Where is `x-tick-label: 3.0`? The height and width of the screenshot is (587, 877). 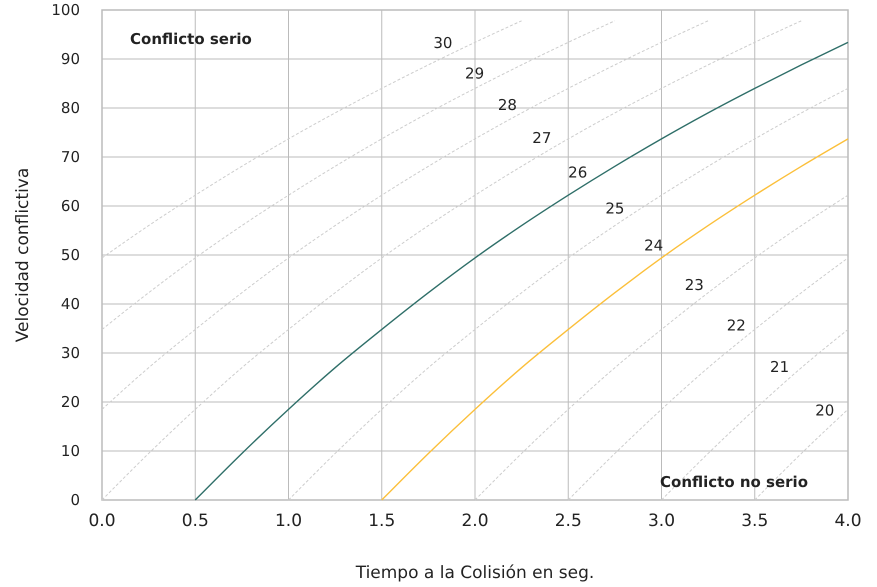 x-tick-label: 3.0 is located at coordinates (662, 521).